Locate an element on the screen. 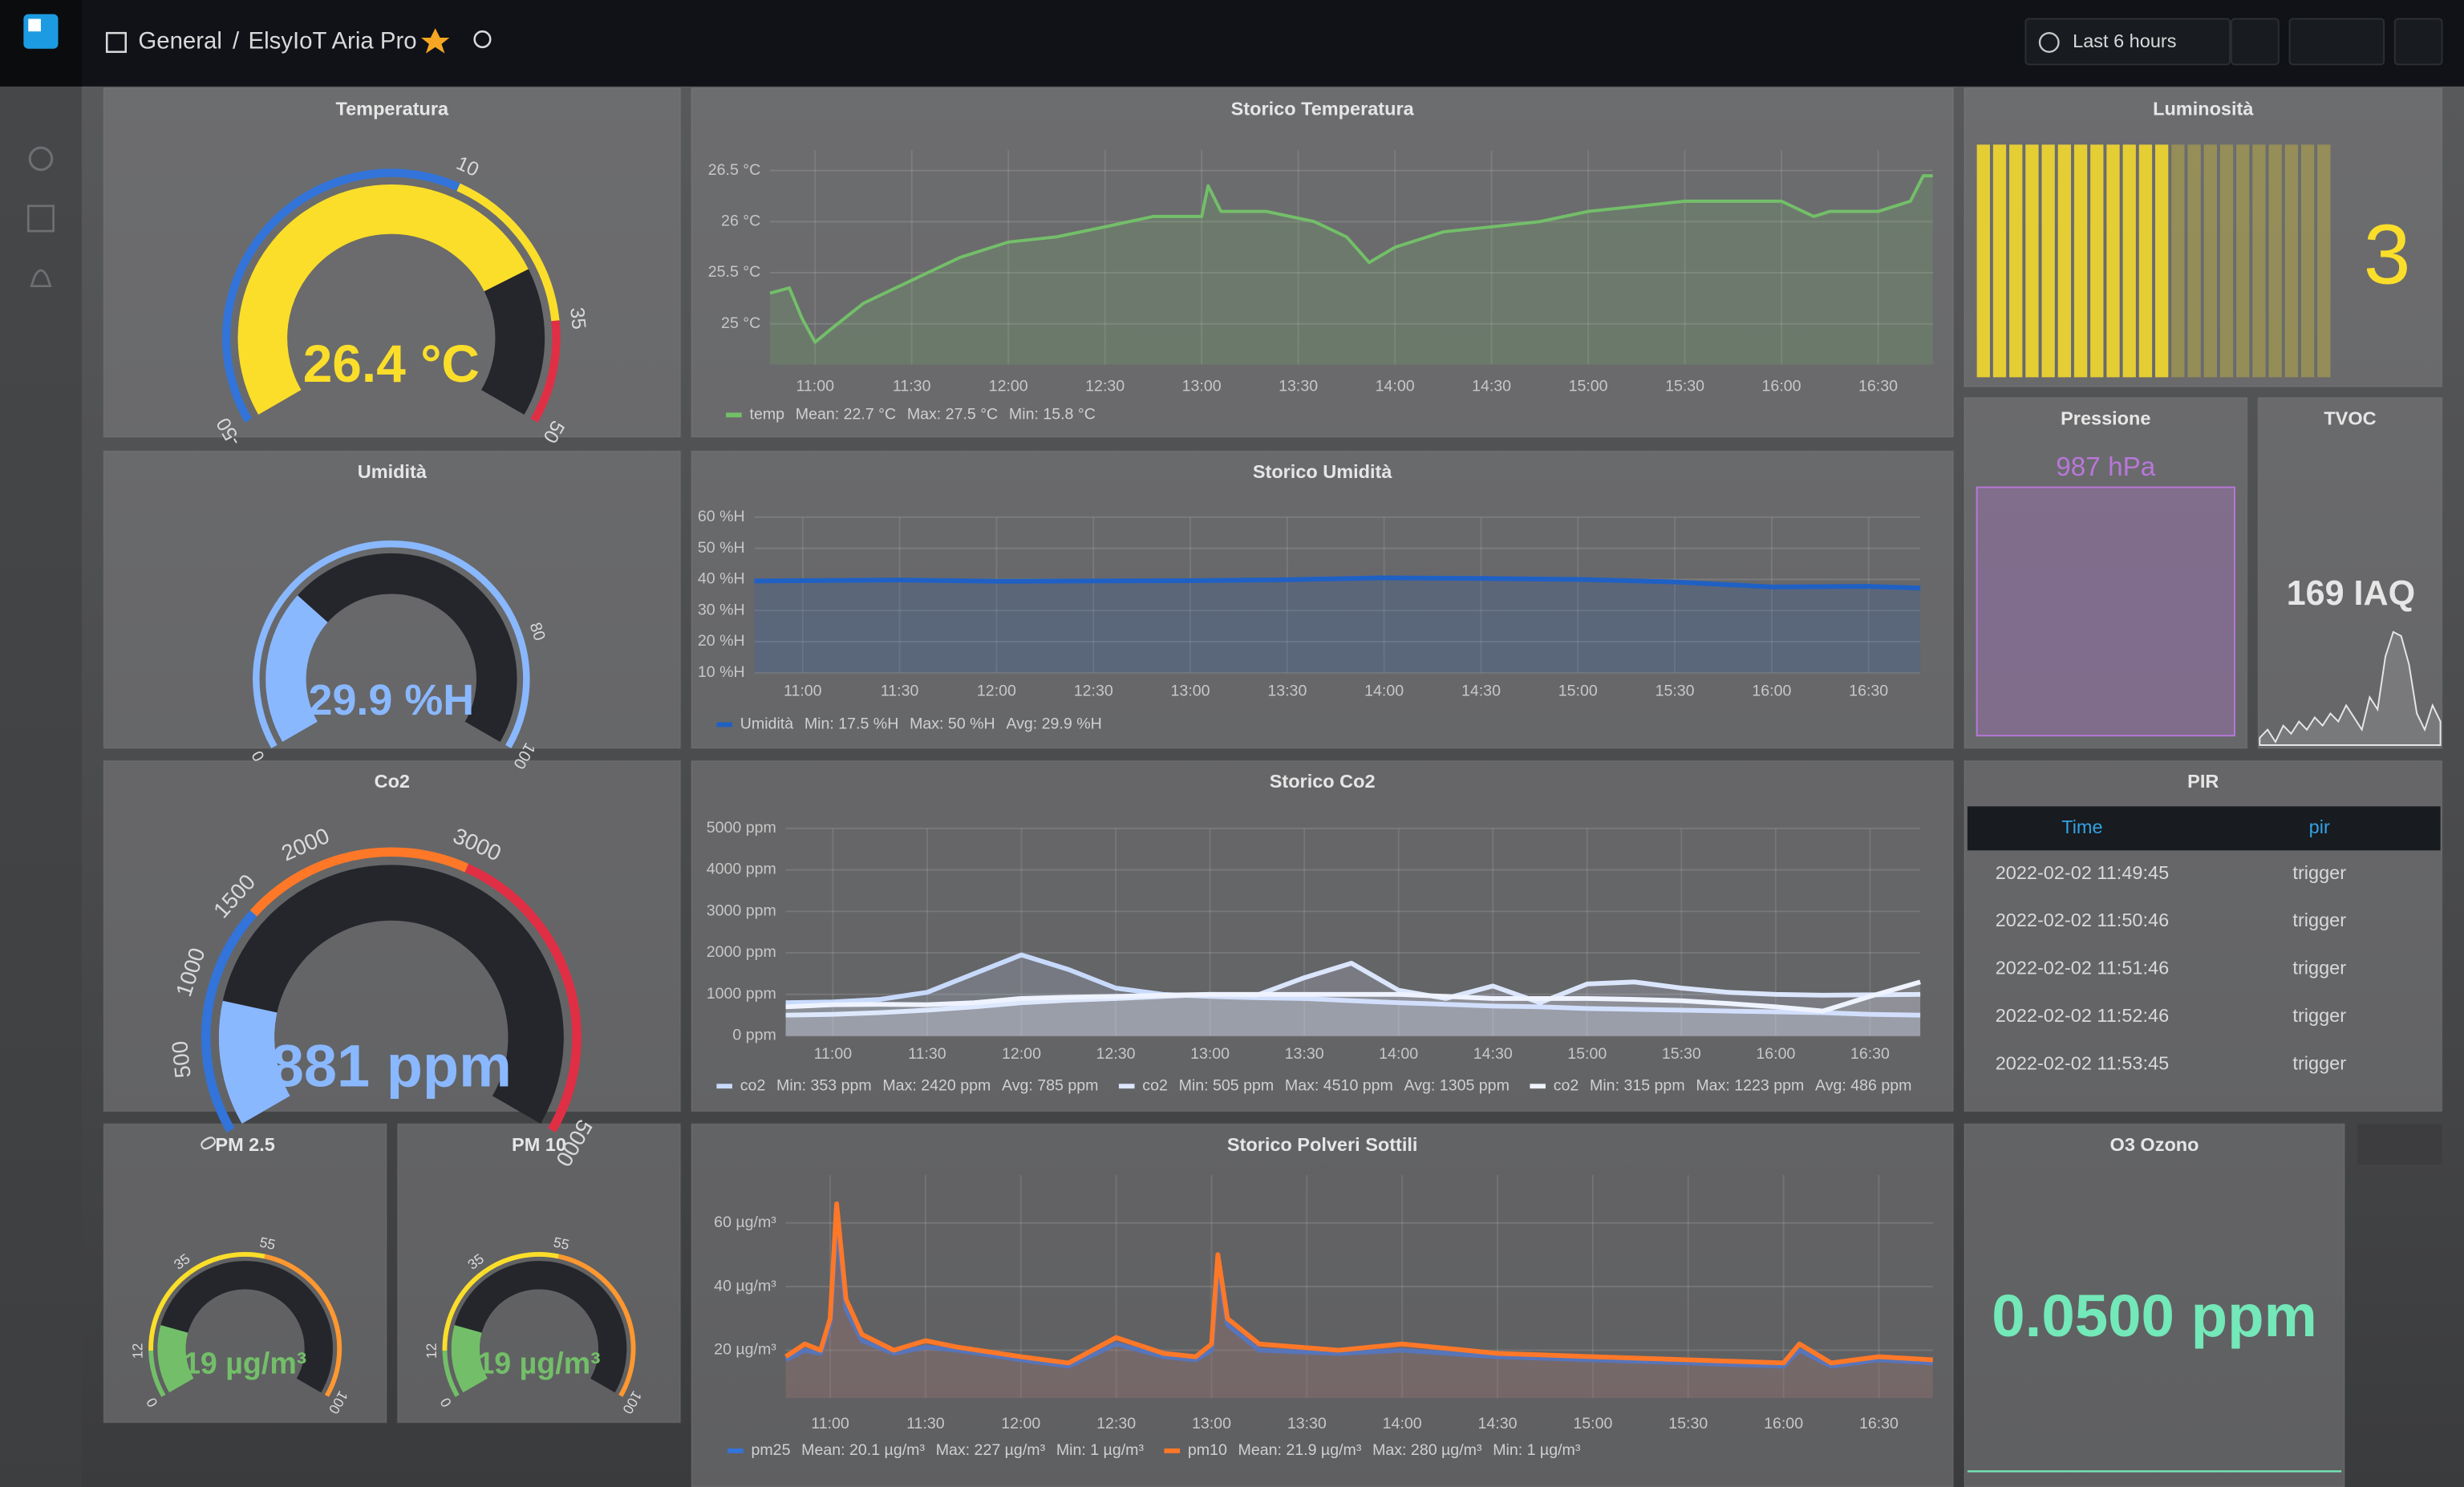  view-mode-button is located at coordinates (2418, 42).